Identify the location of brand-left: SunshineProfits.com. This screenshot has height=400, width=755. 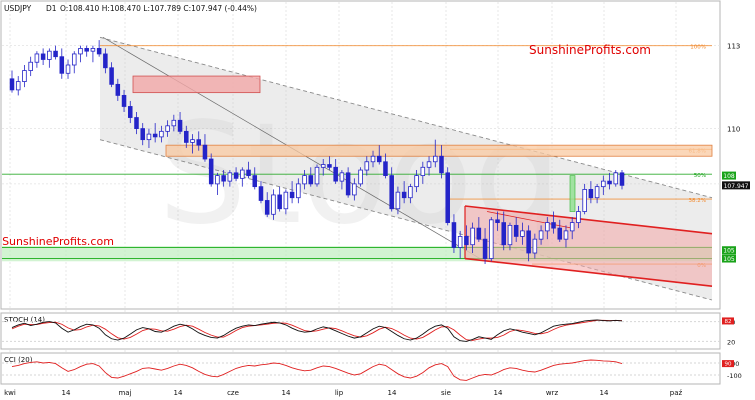
(58, 241).